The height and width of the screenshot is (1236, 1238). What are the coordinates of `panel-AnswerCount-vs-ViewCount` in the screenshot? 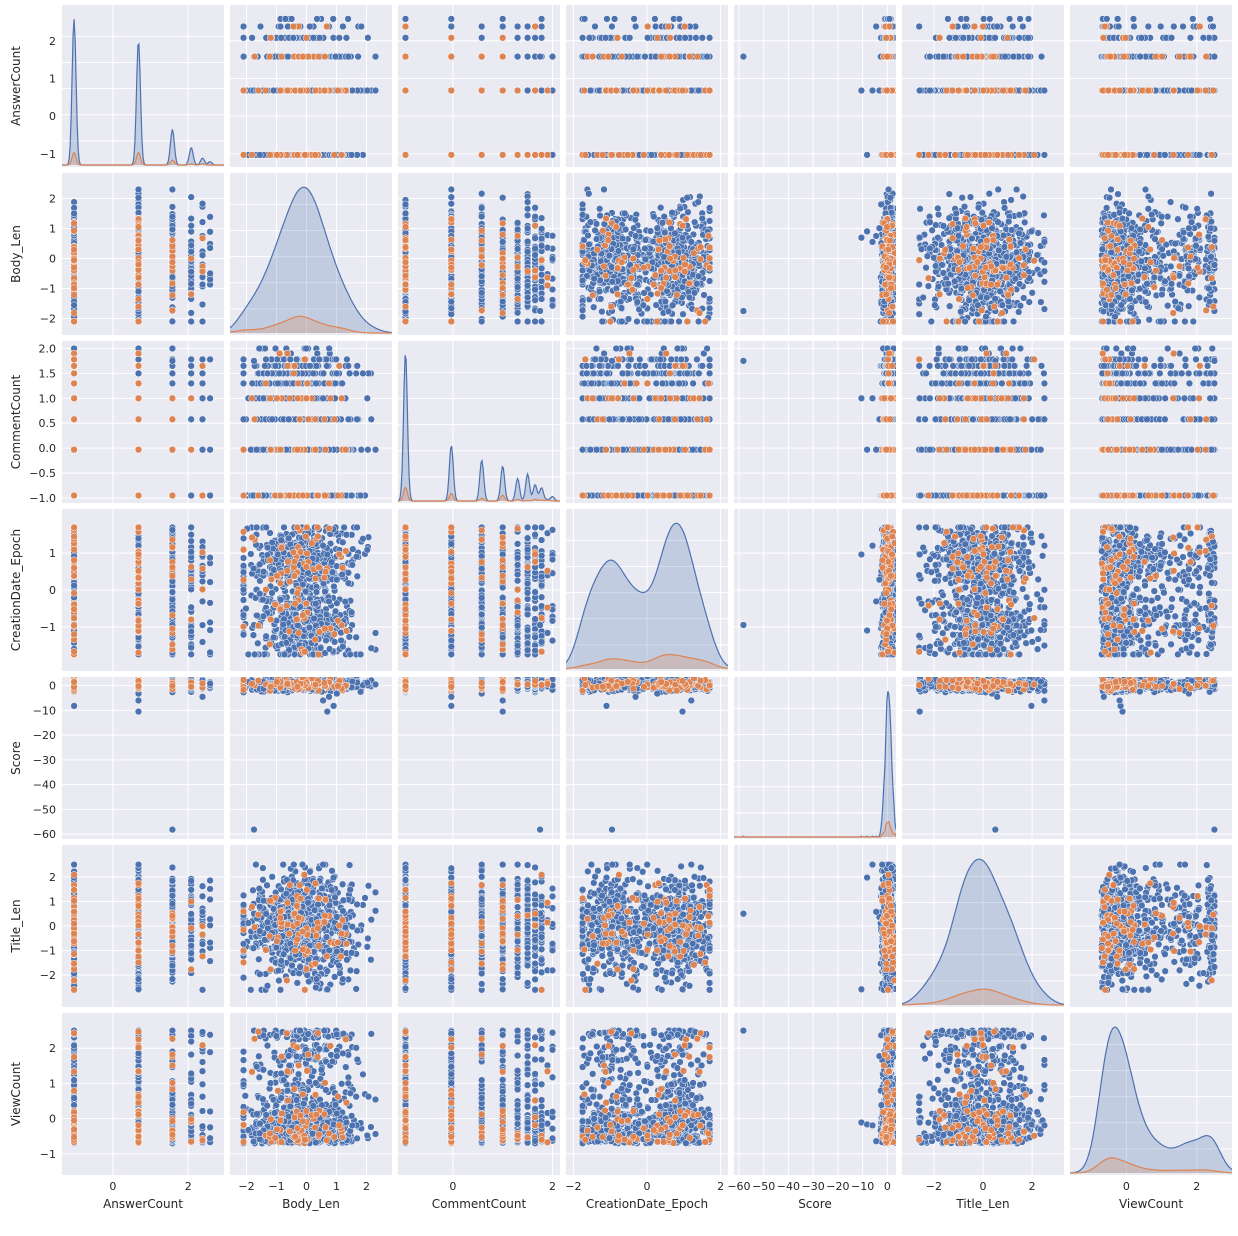 It's located at (1151, 86).